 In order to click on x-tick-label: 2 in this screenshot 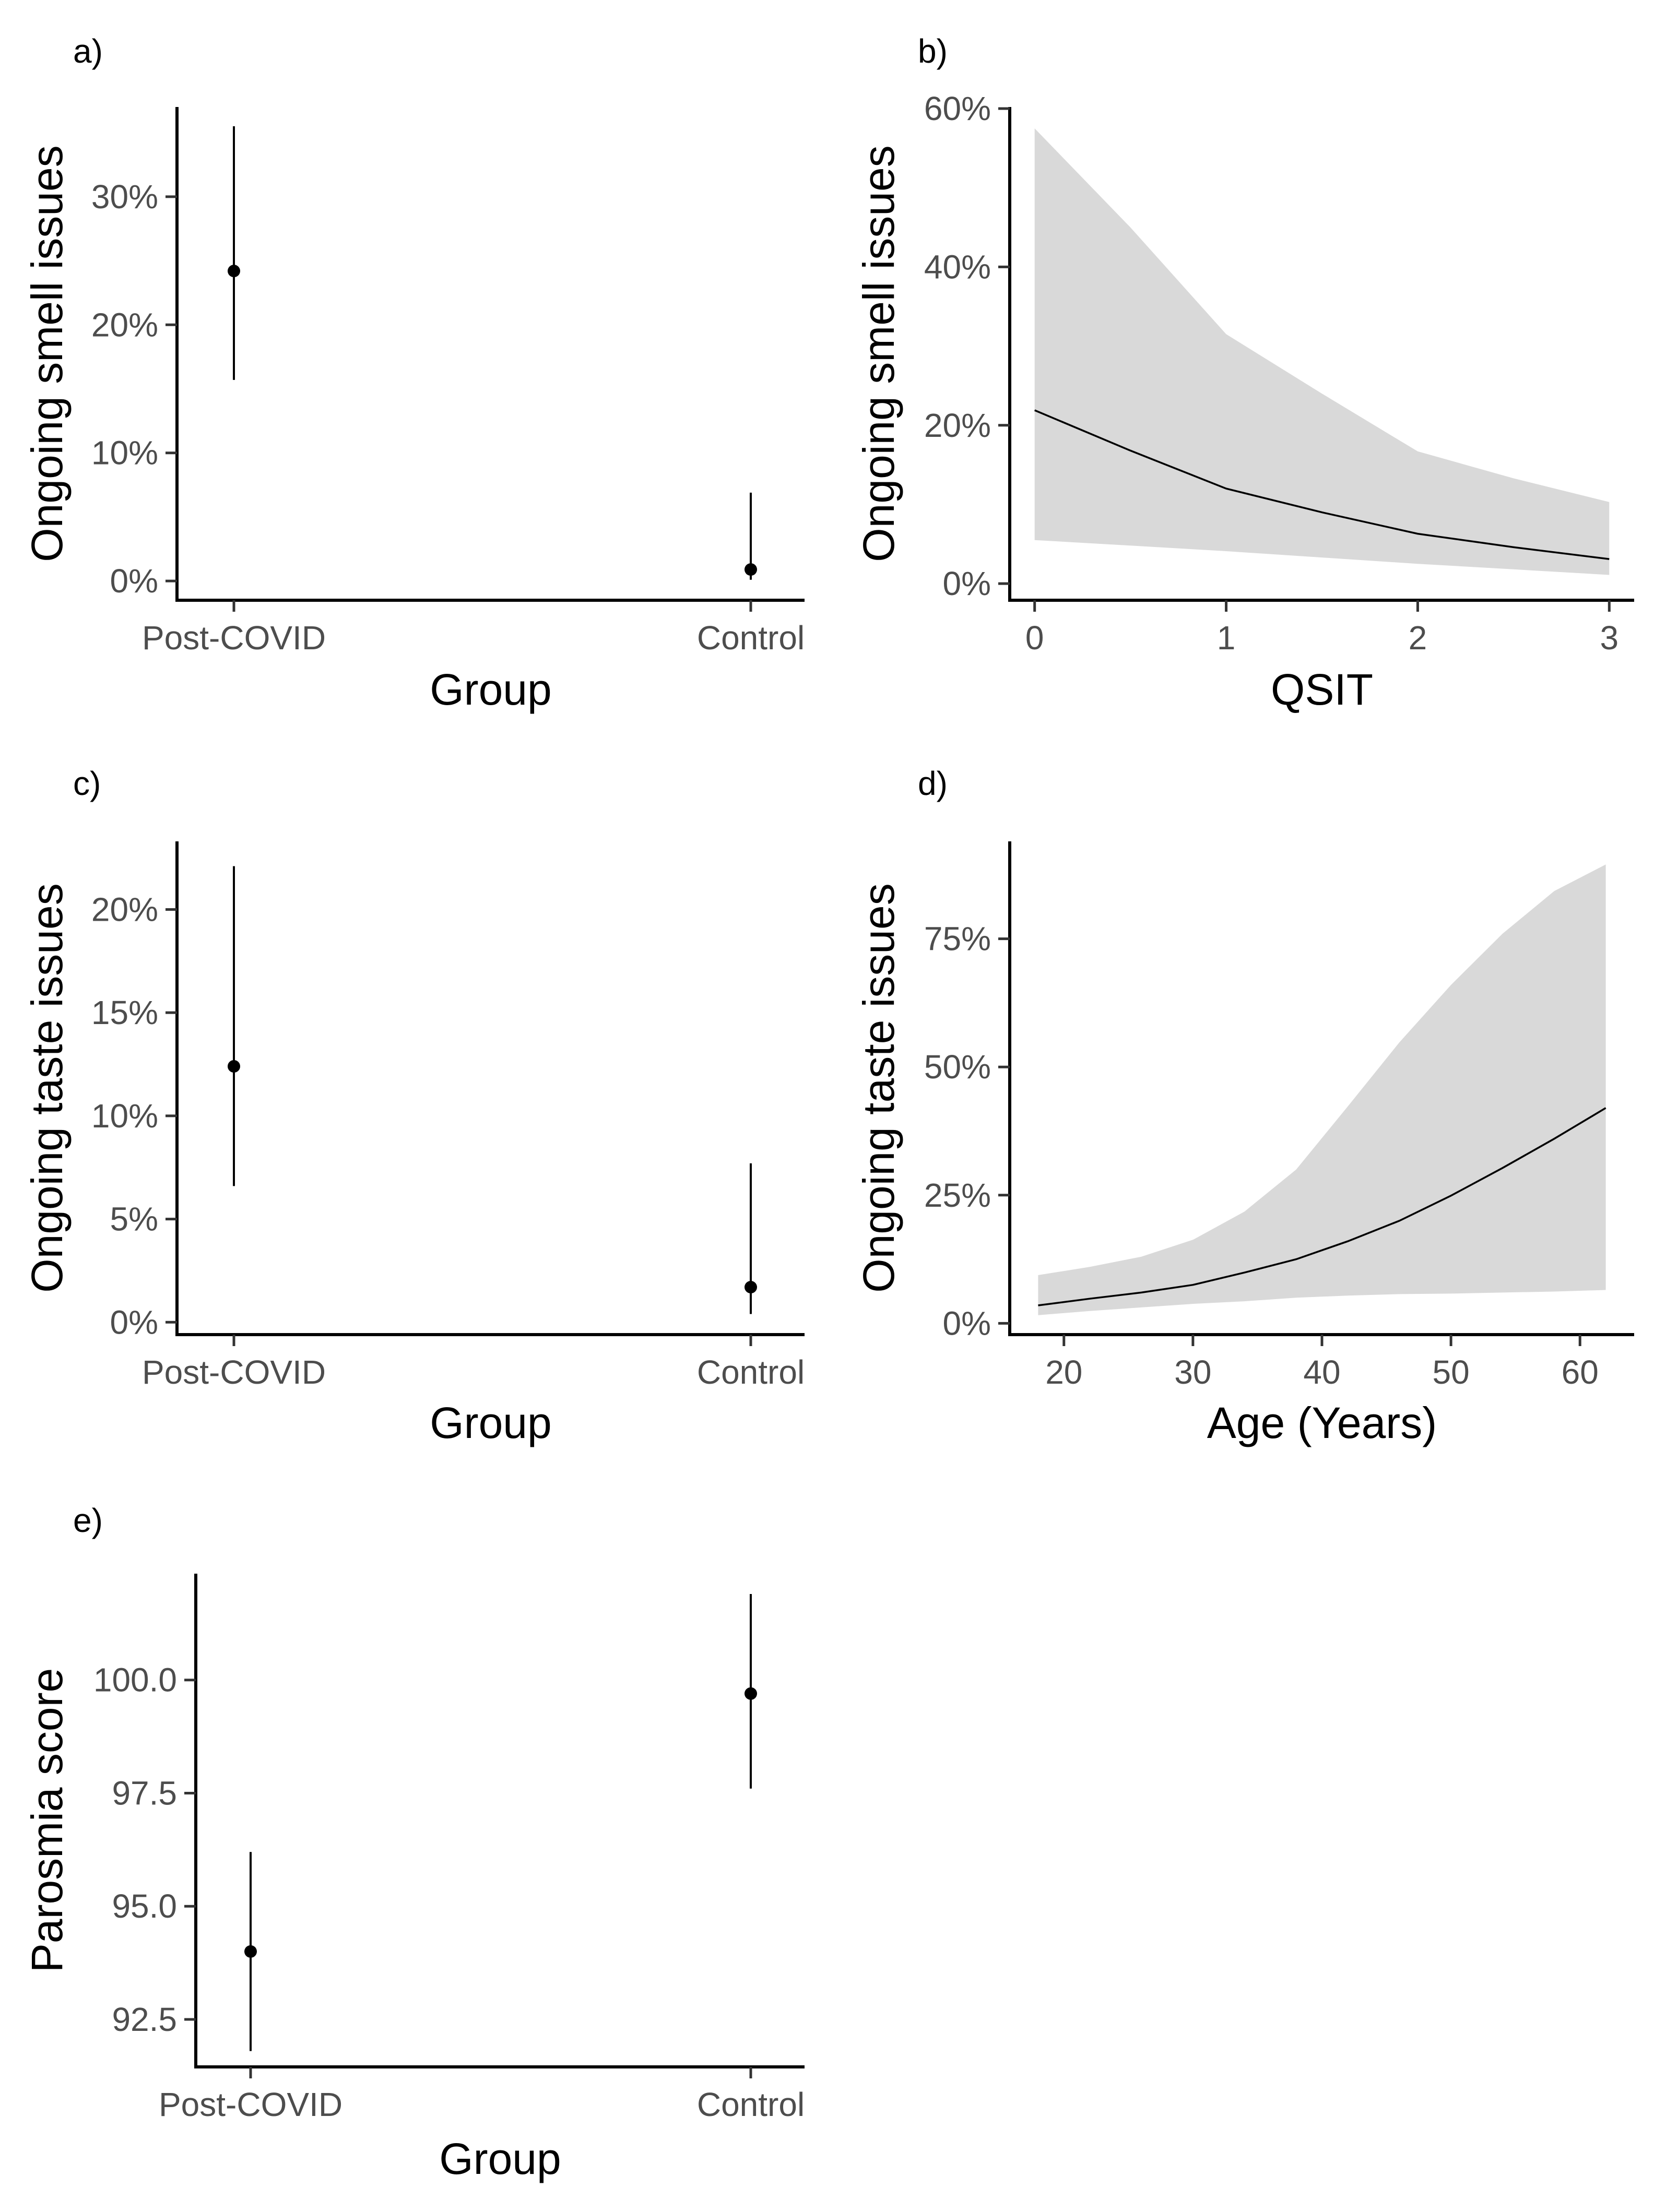, I will do `click(1418, 638)`.